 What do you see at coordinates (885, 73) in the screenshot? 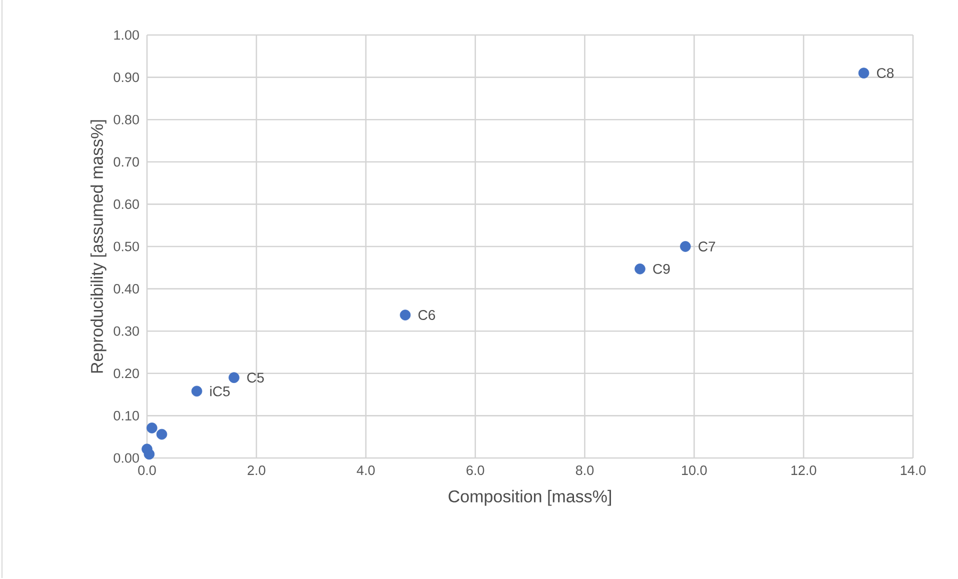
I see `annotation: C8` at bounding box center [885, 73].